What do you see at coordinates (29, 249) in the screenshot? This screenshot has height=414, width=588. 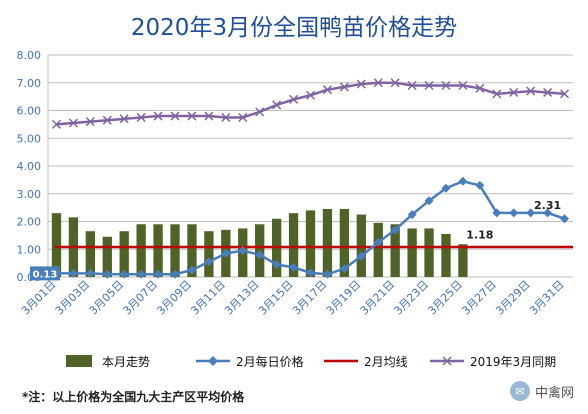 I see `y-tick-label: 1.00` at bounding box center [29, 249].